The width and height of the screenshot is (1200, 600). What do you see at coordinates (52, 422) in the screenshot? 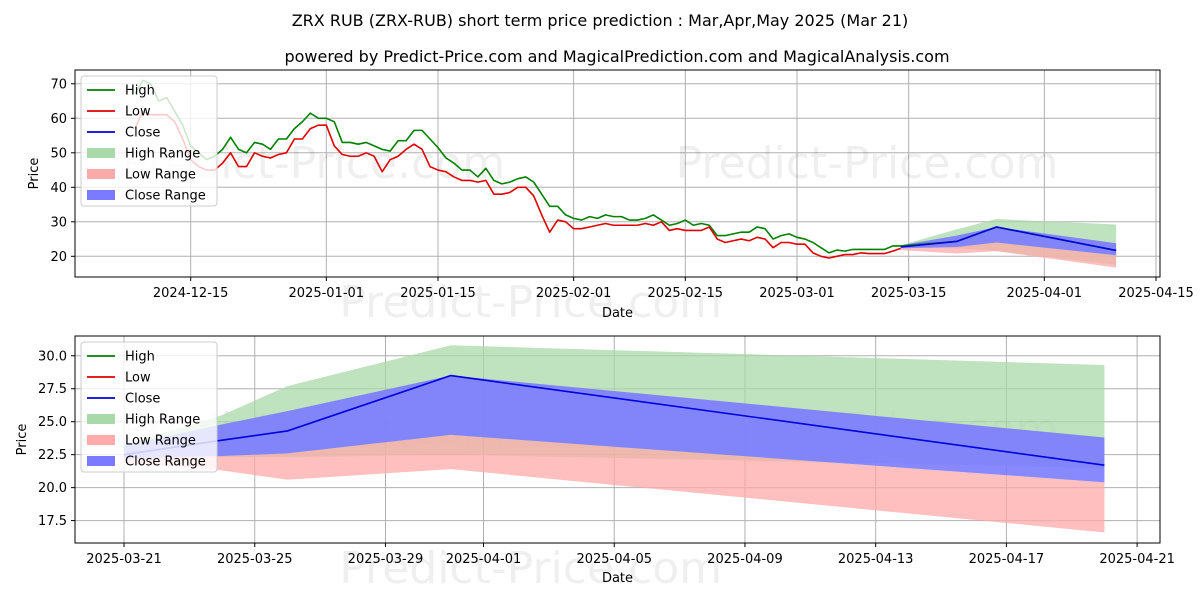
I see `y-tick-label: 25.0` at bounding box center [52, 422].